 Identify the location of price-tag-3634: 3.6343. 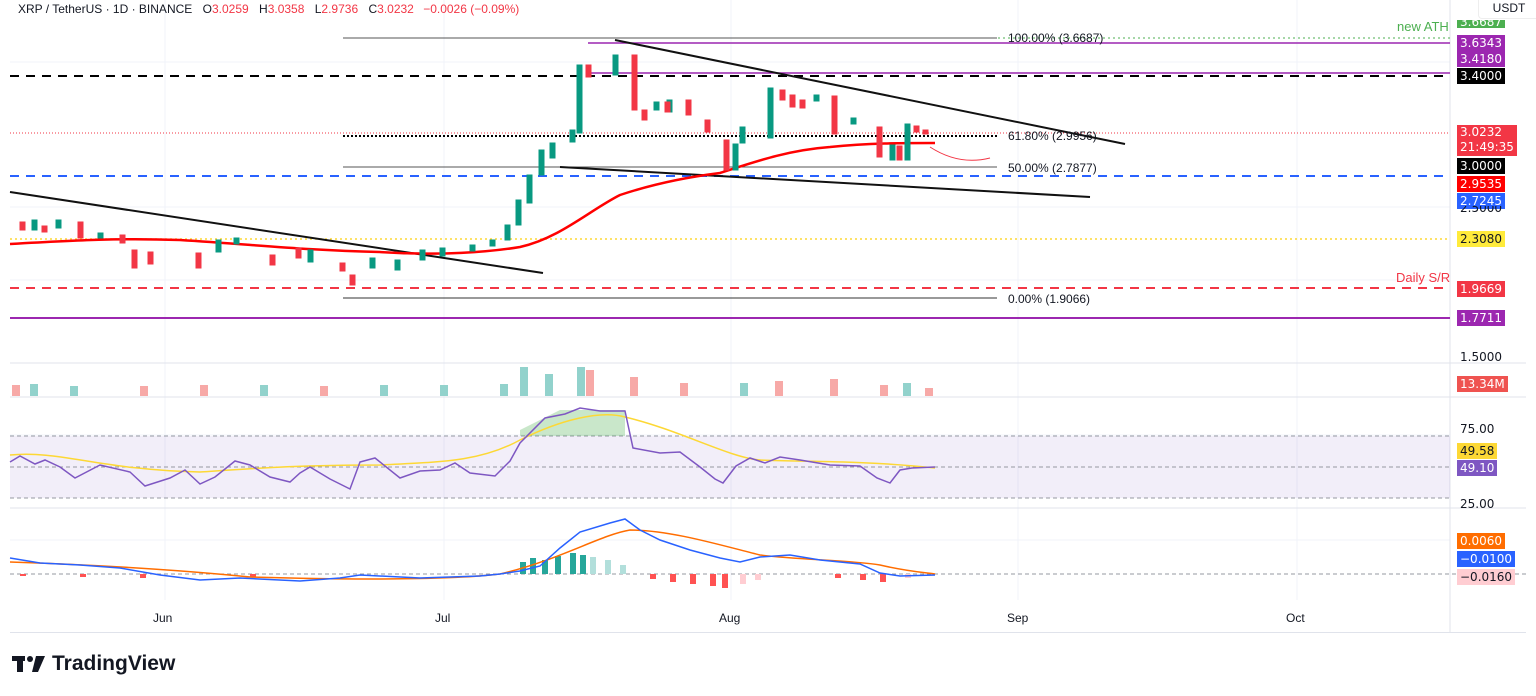
(1481, 43).